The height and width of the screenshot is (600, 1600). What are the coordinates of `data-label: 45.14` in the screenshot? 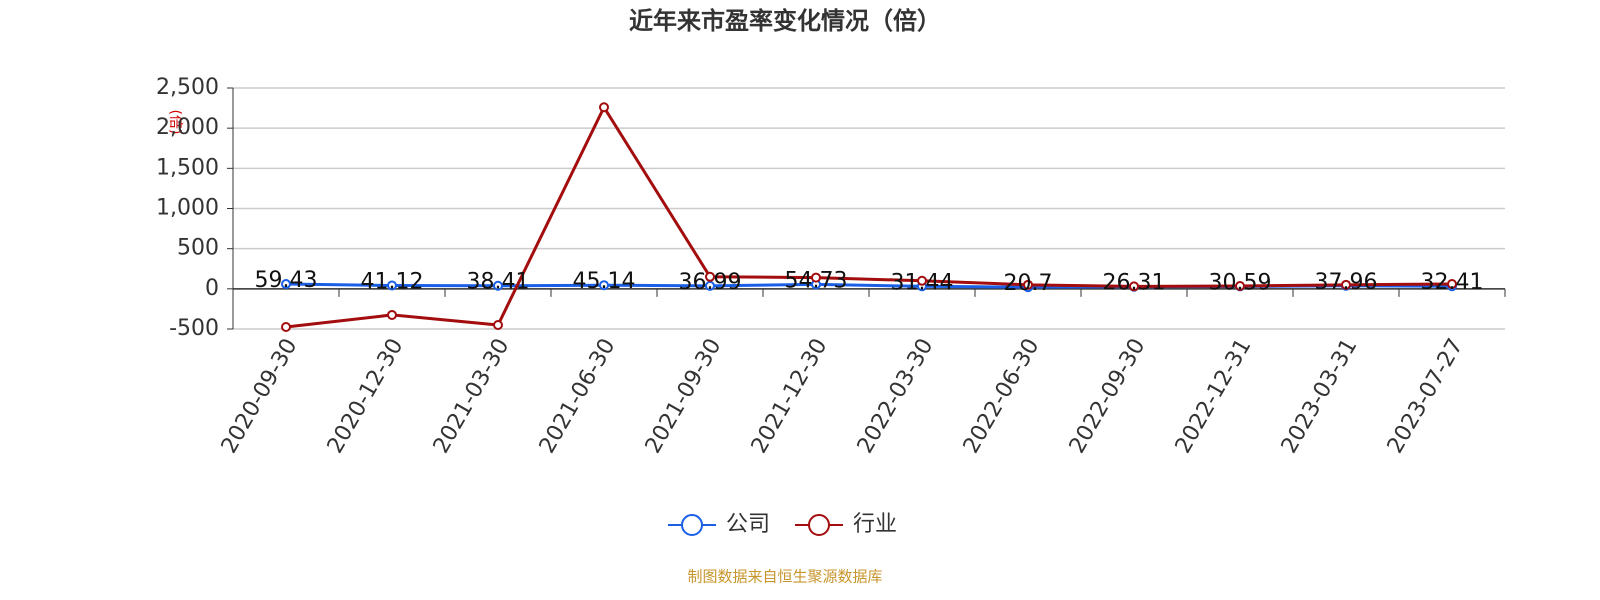 It's located at (604, 281).